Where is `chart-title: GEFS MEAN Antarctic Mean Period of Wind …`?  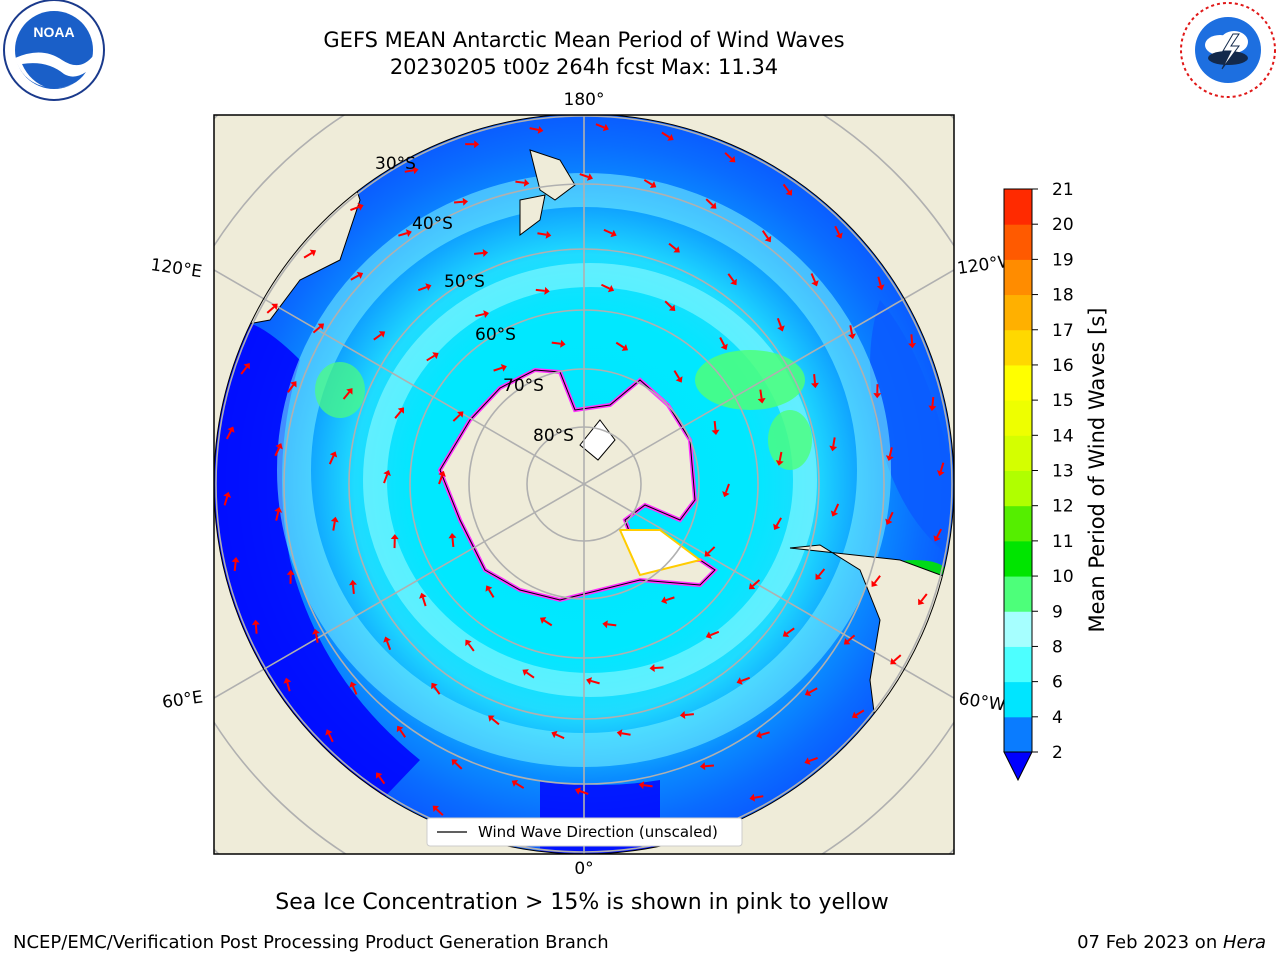 chart-title: GEFS MEAN Antarctic Mean Period of Wind … is located at coordinates (584, 40).